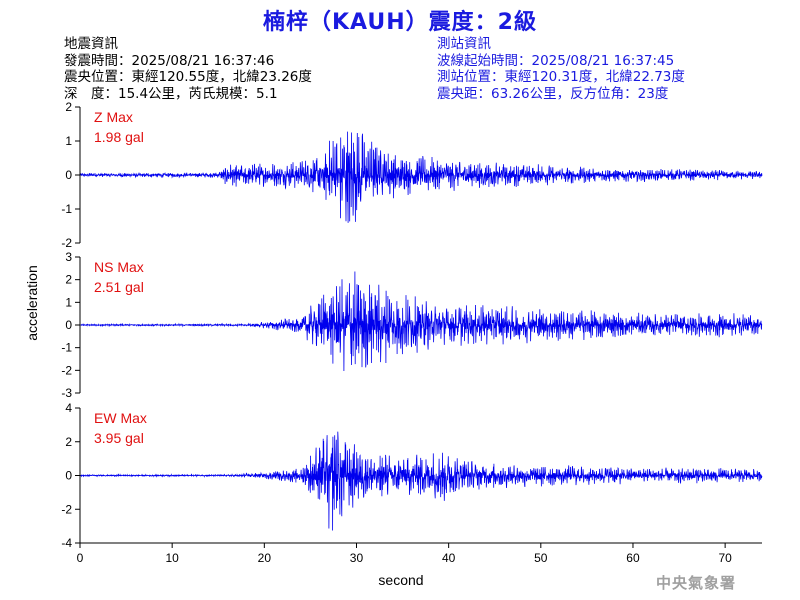 The height and width of the screenshot is (600, 800). I want to click on y-tick-label-z: 1, so click(68, 141).